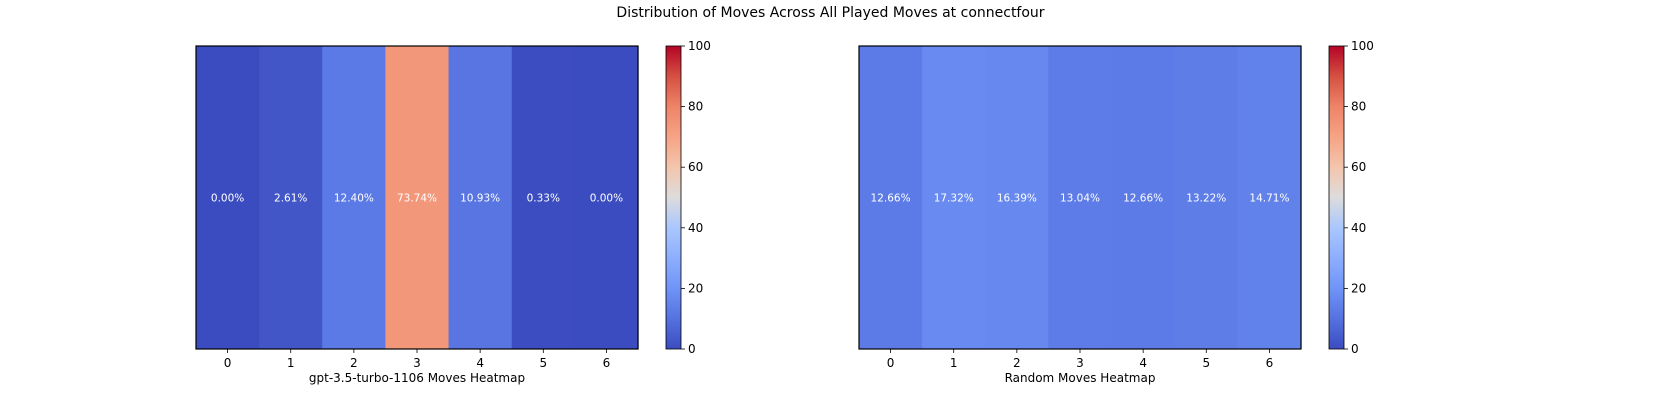 This screenshot has width=1661, height=415. I want to click on cell-value-label: 13.04%, so click(1080, 199).